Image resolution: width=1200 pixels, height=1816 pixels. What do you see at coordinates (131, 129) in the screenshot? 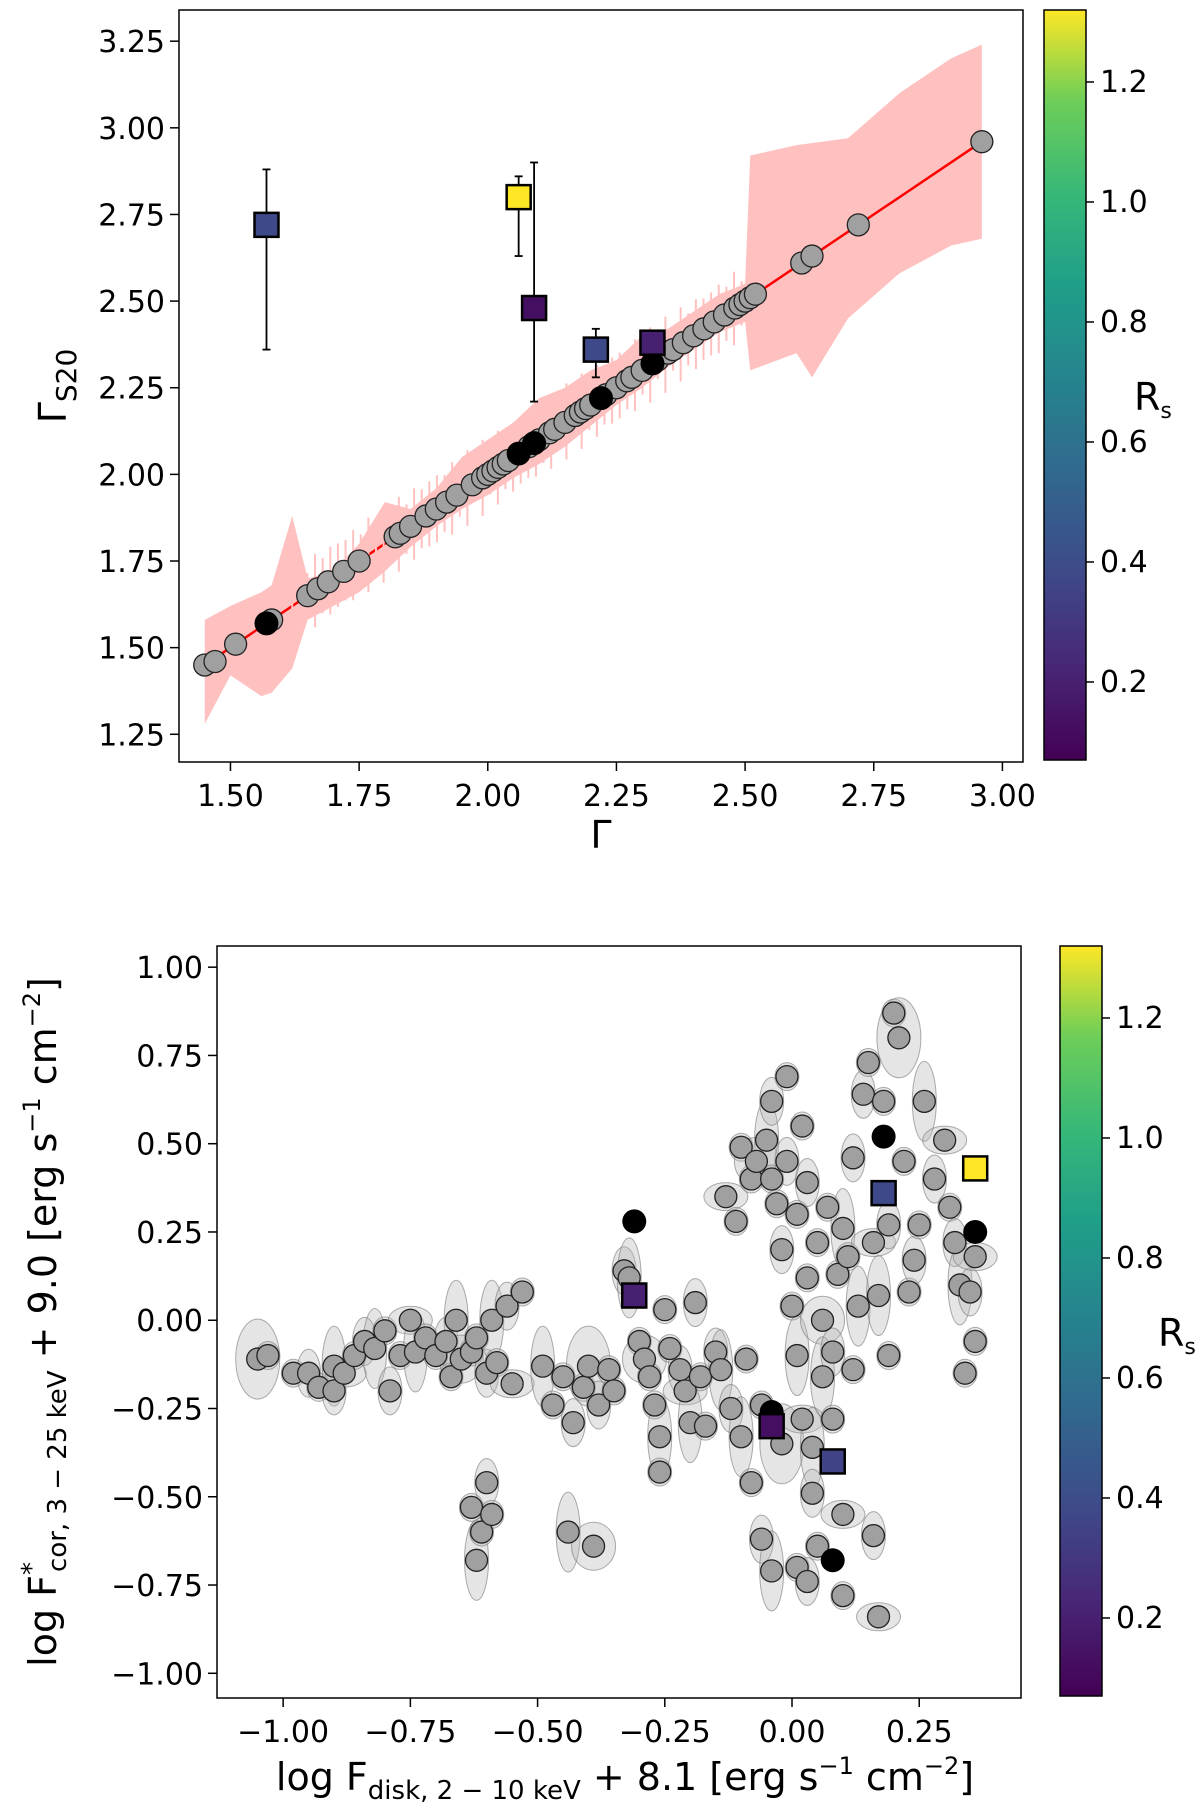
I see `y-tick-label: 3.00` at bounding box center [131, 129].